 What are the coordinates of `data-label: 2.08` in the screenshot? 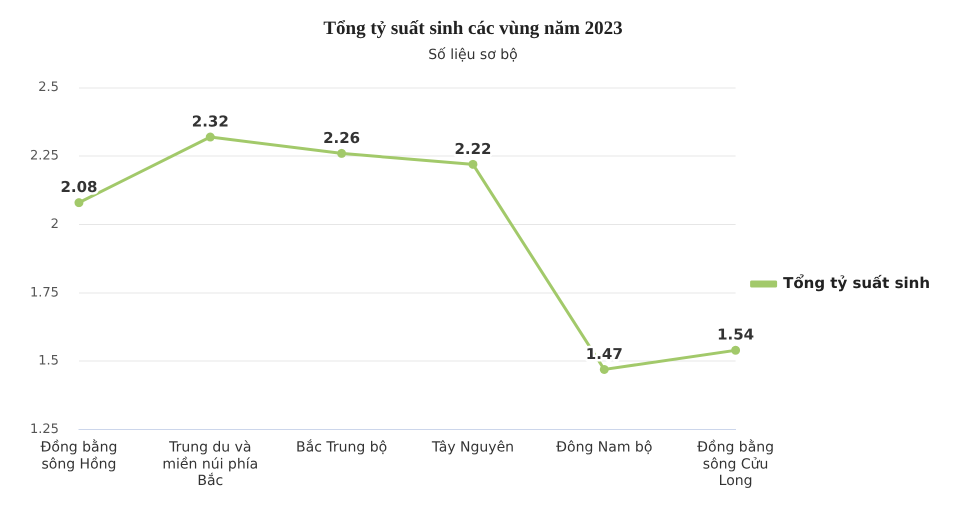 It's located at (79, 187).